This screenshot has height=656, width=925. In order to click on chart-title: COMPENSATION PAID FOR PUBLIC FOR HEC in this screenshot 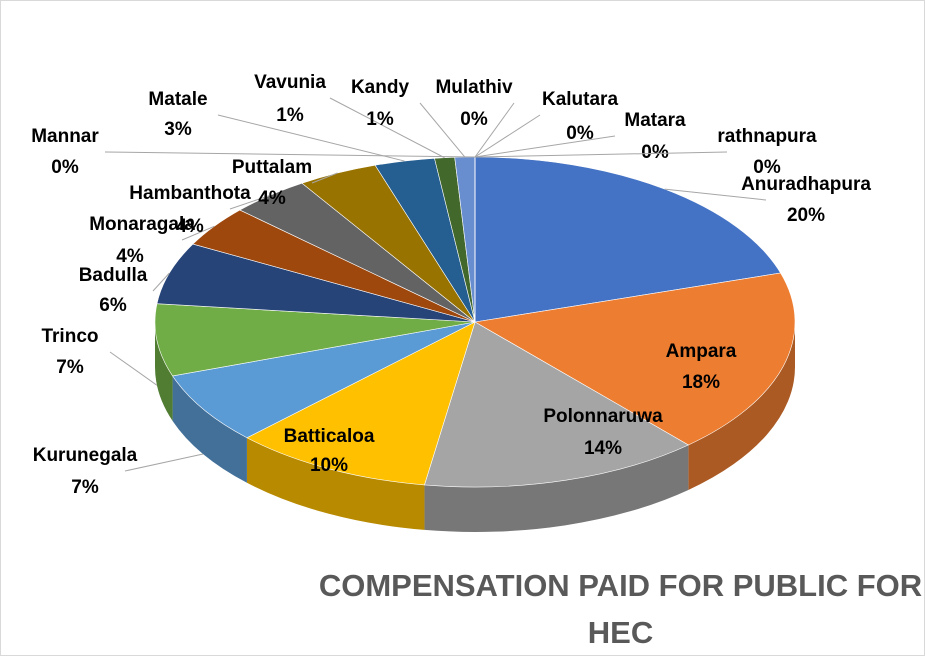, I will do `click(620, 609)`.